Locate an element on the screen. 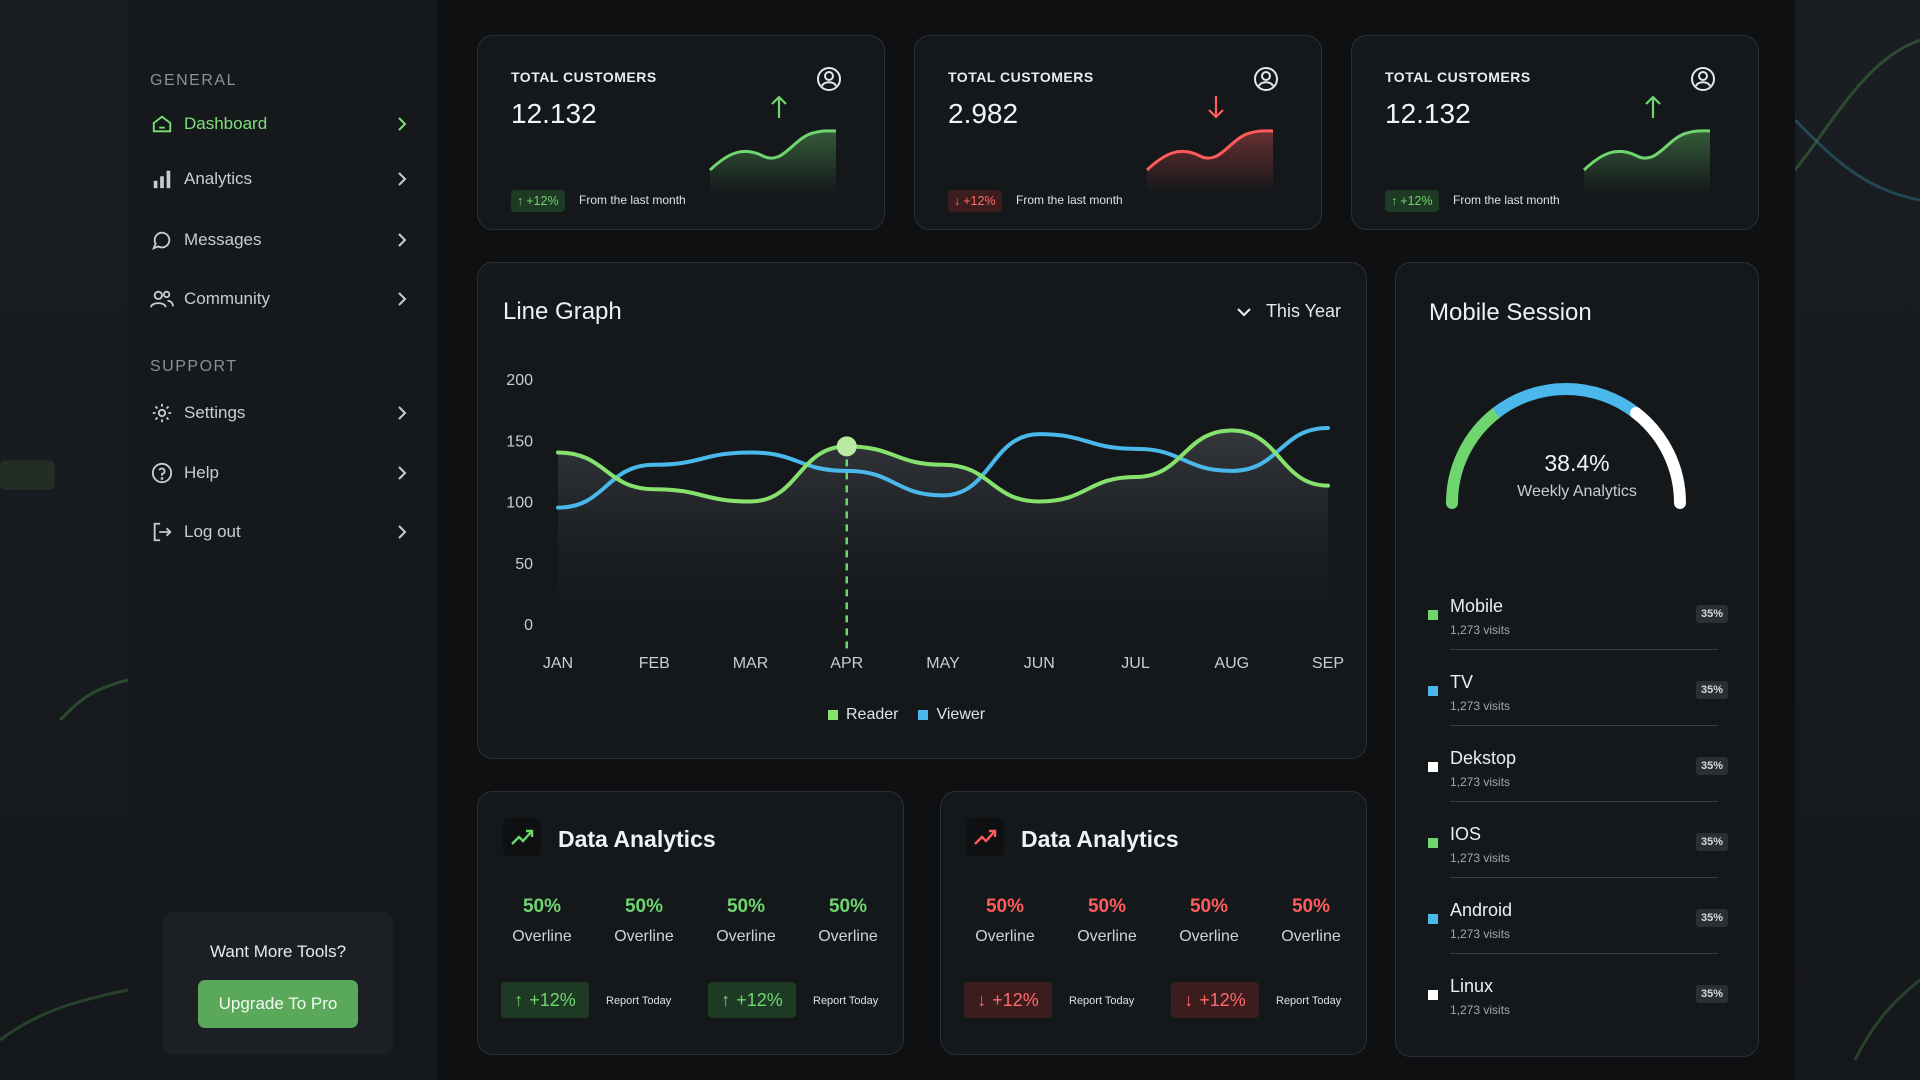 The height and width of the screenshot is (1080, 1920). sidebar-item-analytics: Analytics is located at coordinates (280, 179).